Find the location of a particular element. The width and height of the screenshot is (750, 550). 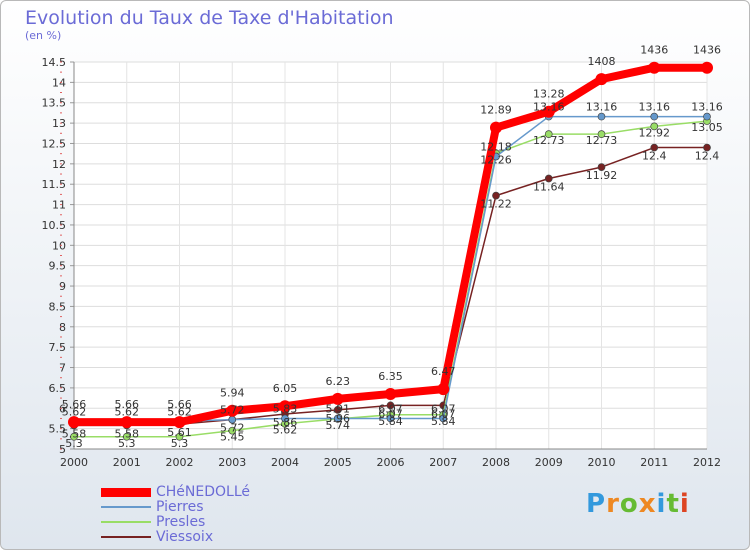

data-label: 1436 is located at coordinates (654, 50).